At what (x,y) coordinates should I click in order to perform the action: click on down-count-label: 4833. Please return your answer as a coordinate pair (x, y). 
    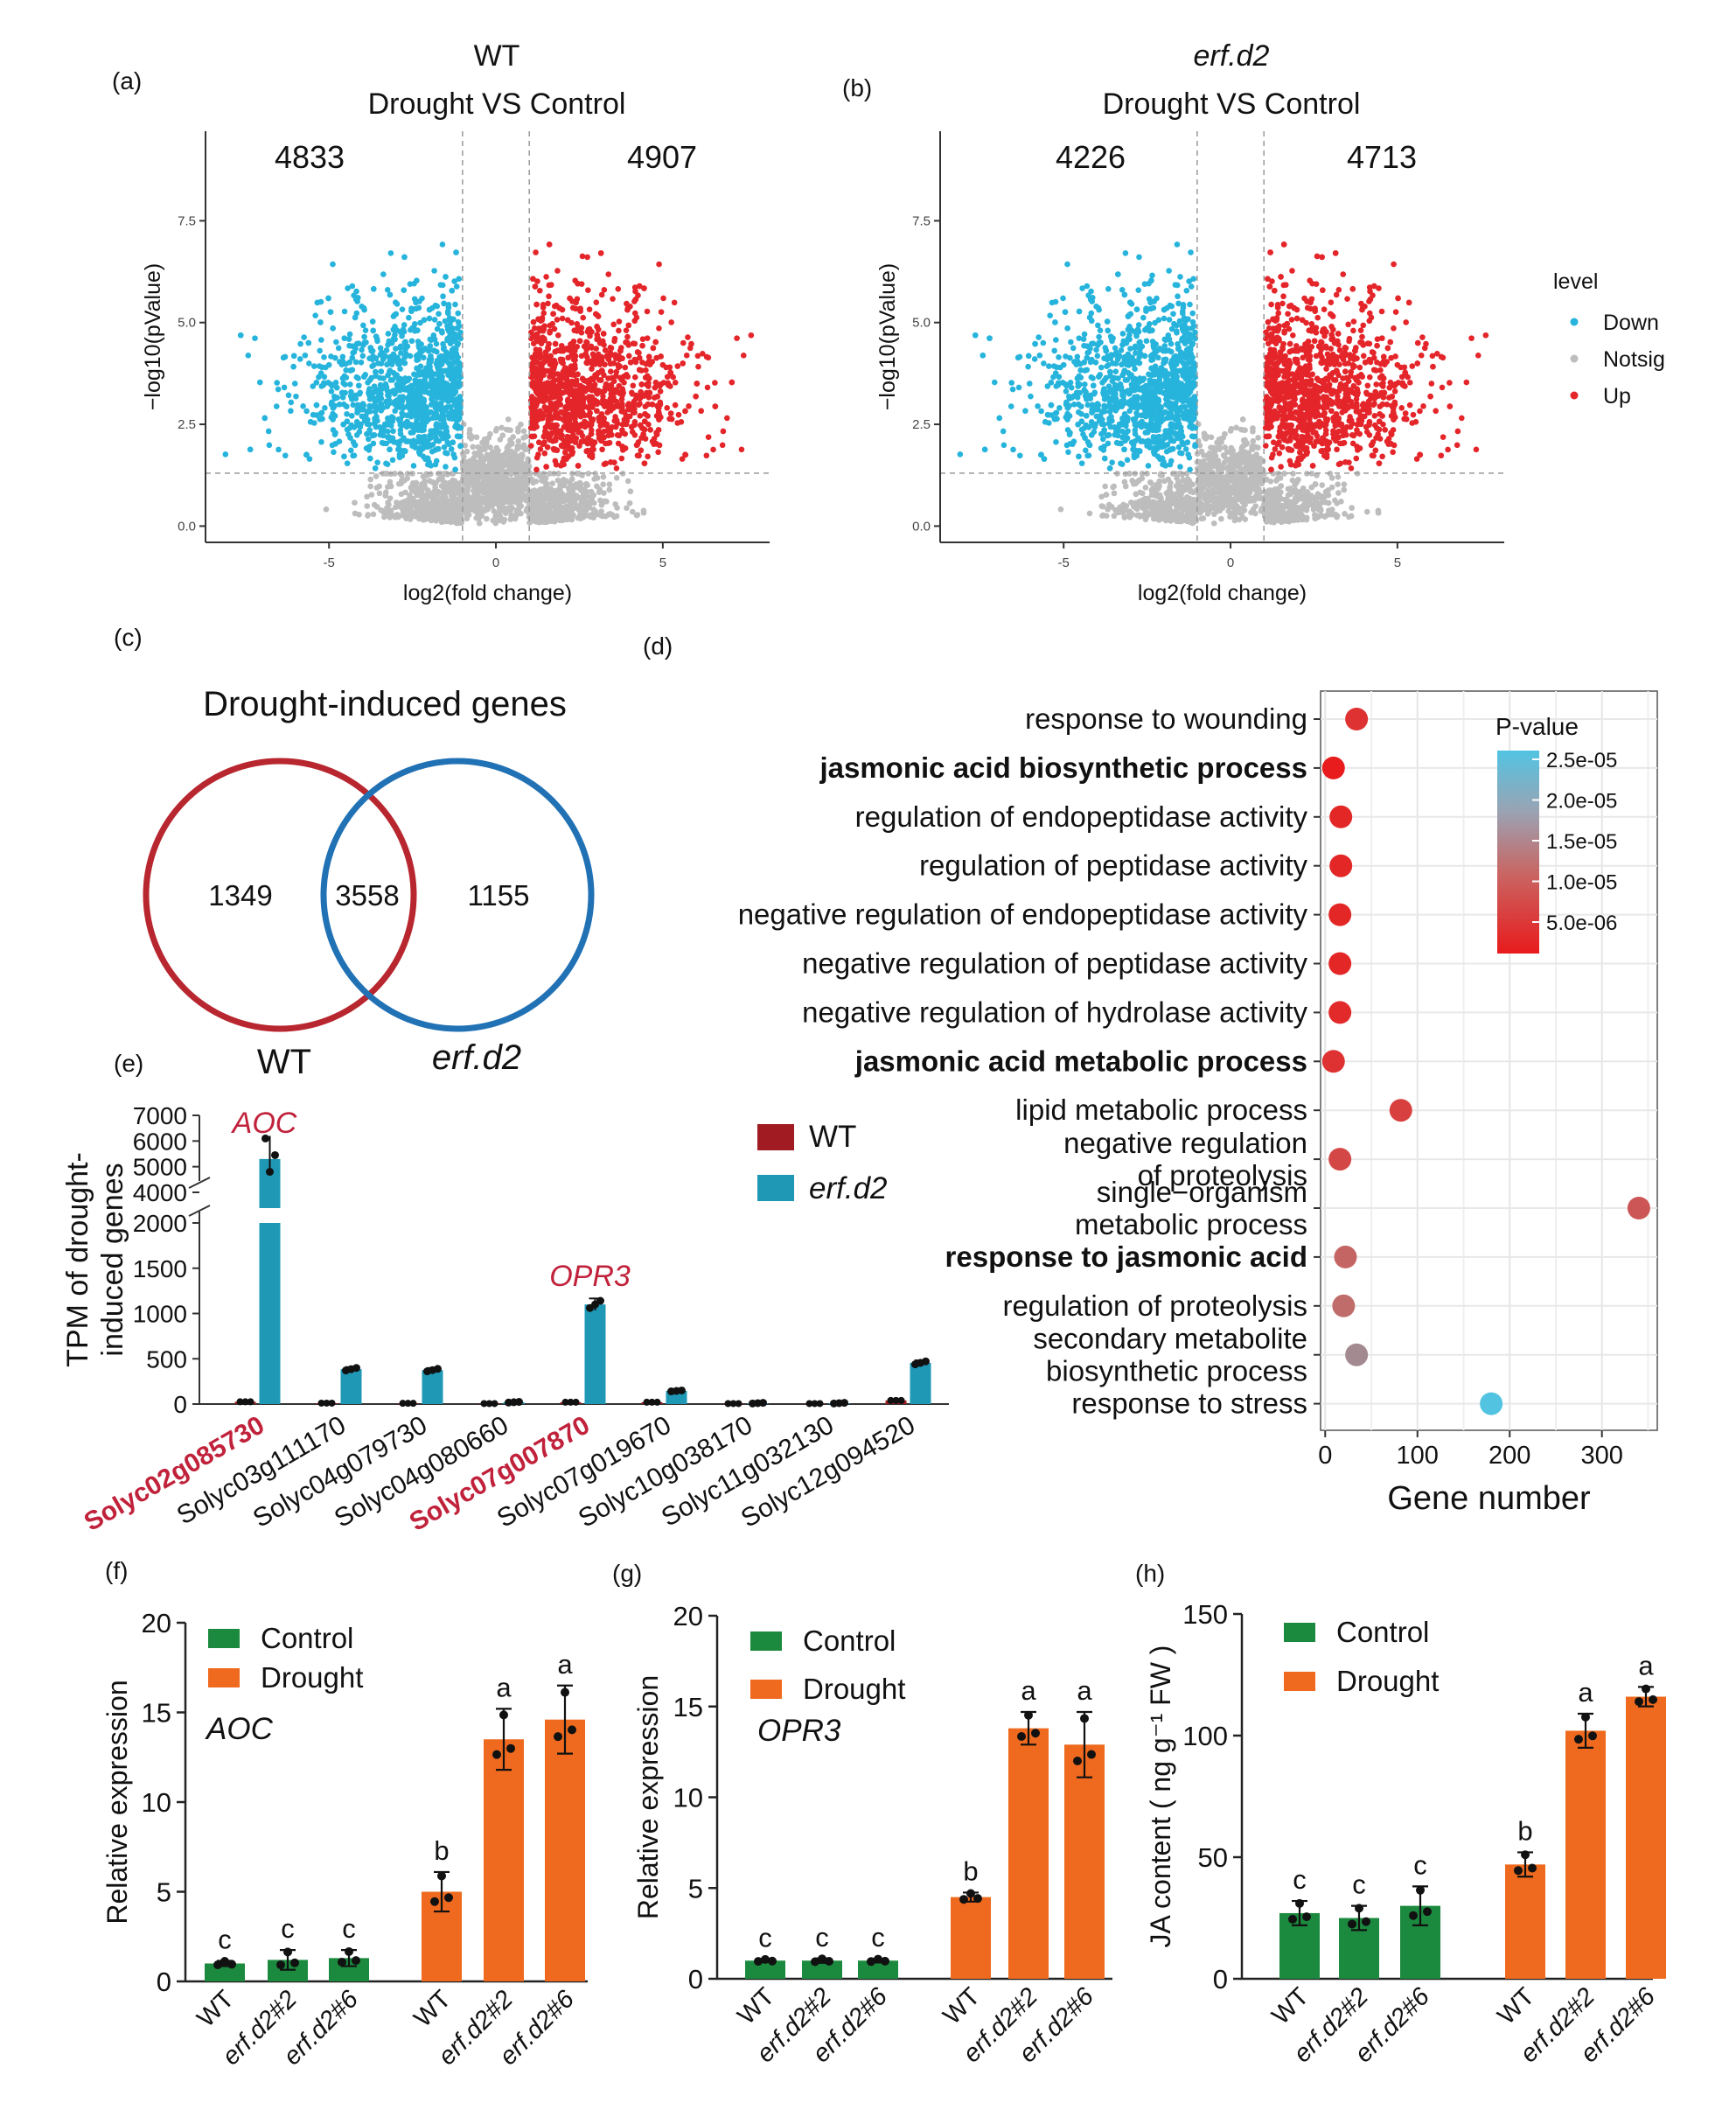
    Looking at the image, I should click on (310, 157).